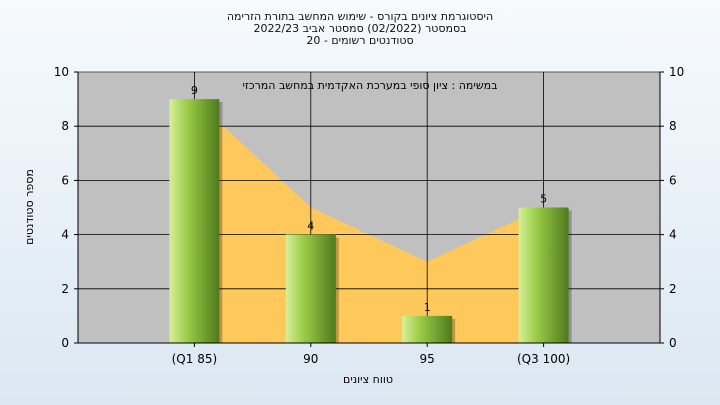 The image size is (720, 405). Describe the element at coordinates (310, 359) in the screenshot. I see `x-tick-label: 90` at that location.